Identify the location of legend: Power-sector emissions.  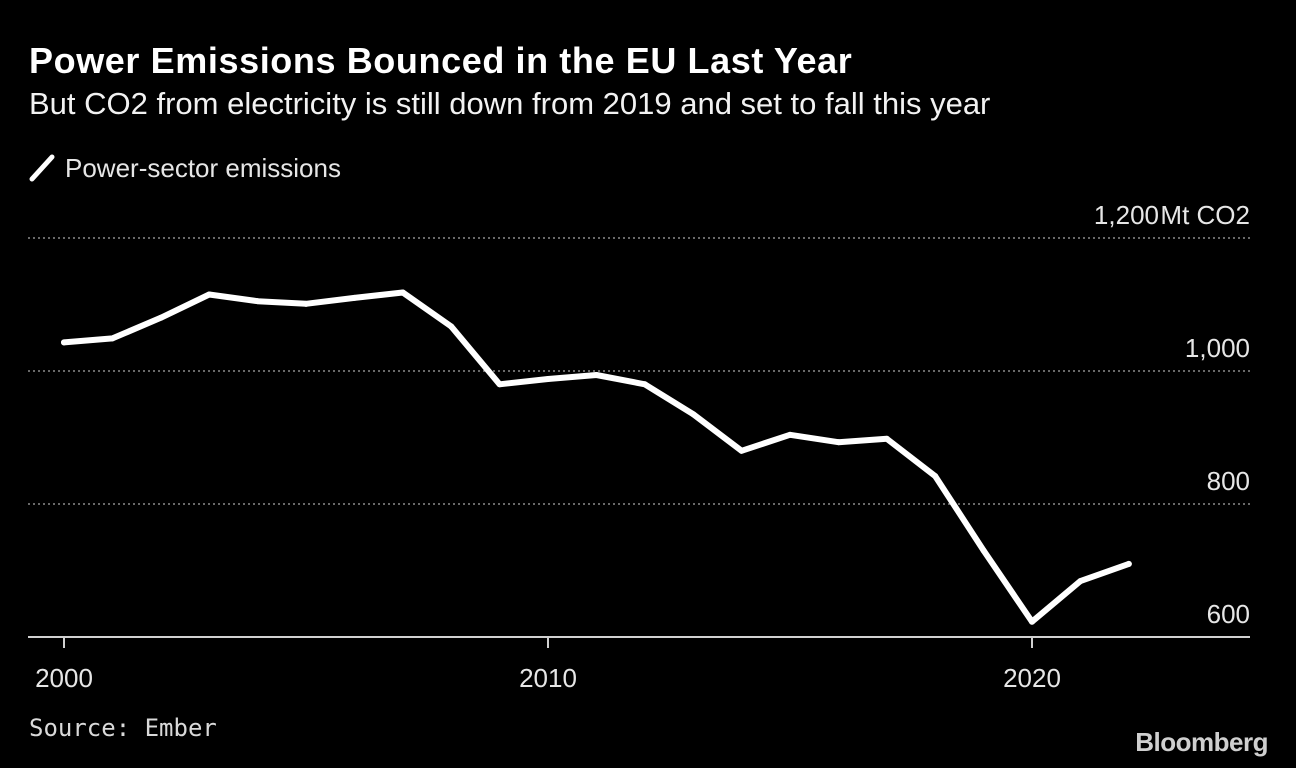
(185, 168).